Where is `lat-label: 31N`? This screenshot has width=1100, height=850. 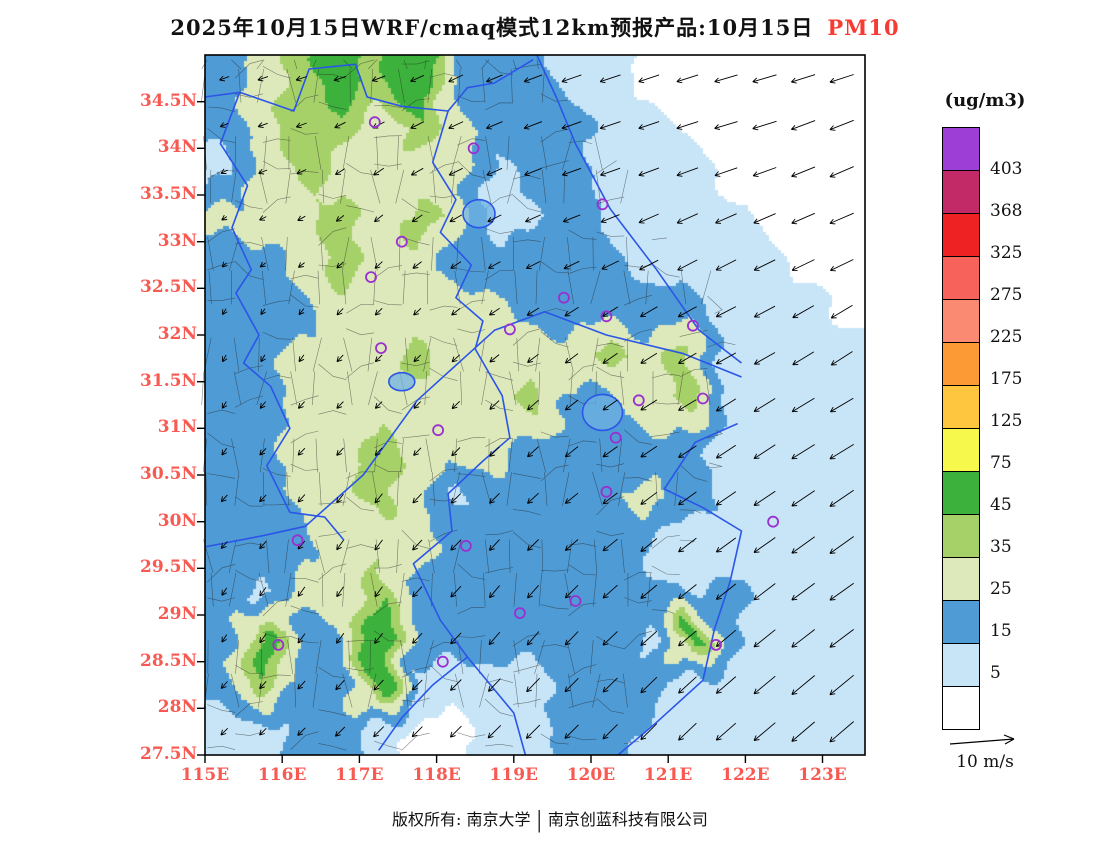 lat-label: 31N is located at coordinates (177, 427).